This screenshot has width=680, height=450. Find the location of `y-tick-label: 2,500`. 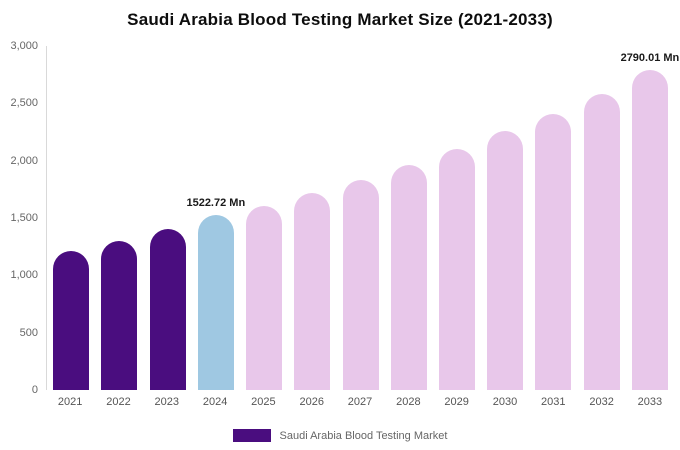

y-tick-label: 2,500 is located at coordinates (24, 103).